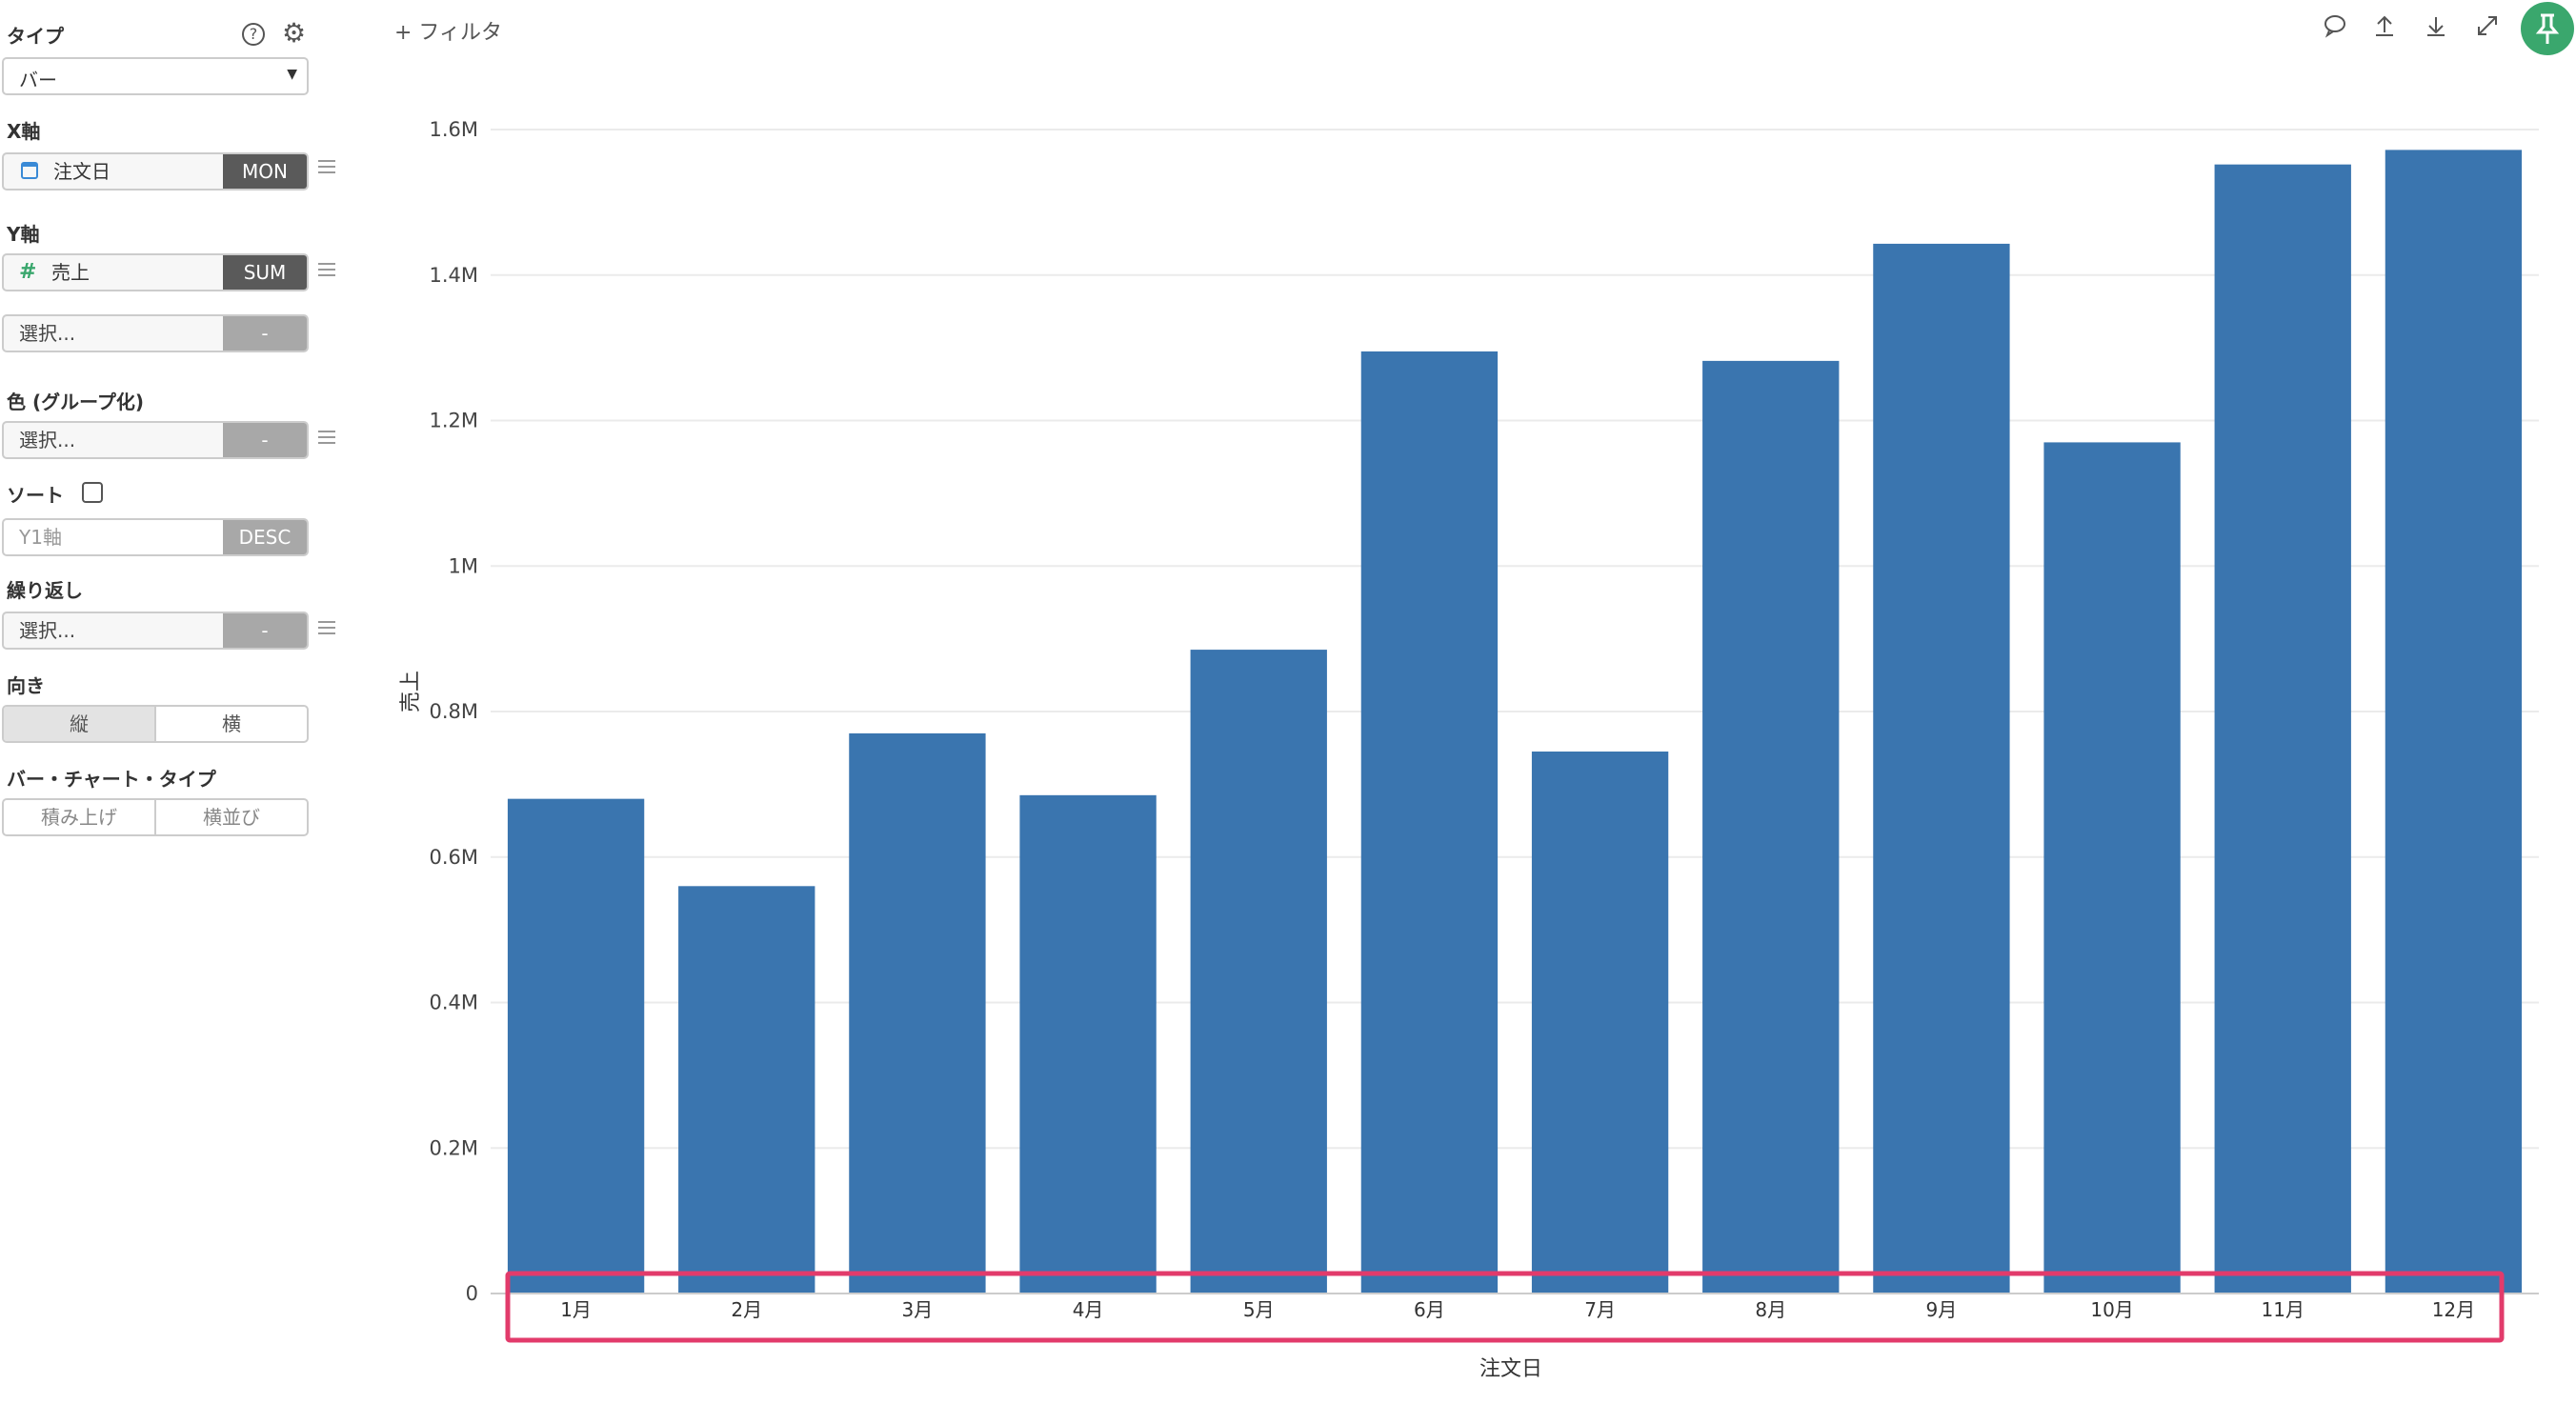 This screenshot has width=2576, height=1404. Describe the element at coordinates (2453, 1309) in the screenshot. I see `x-tick-label: 12月` at that location.